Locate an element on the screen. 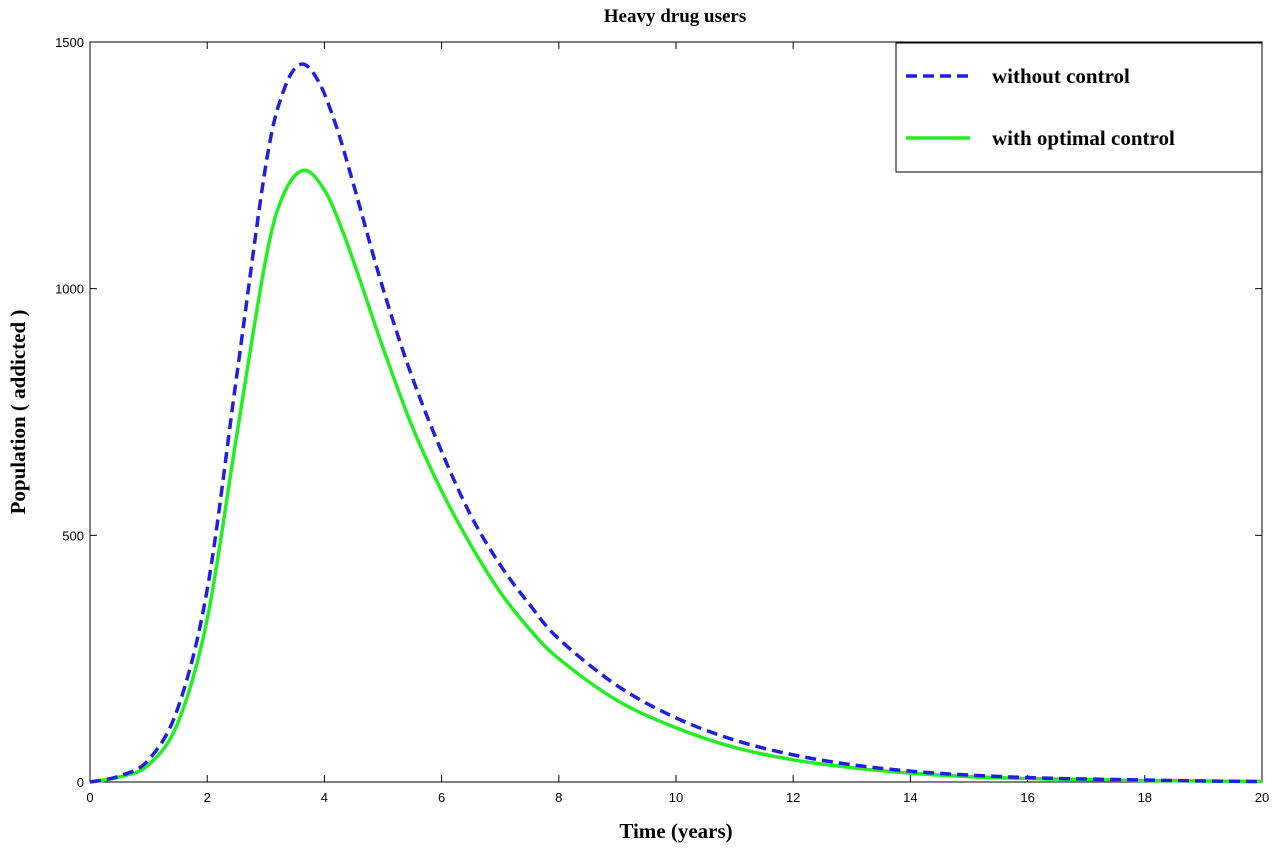 This screenshot has height=849, width=1280. x-tick-label: 20 is located at coordinates (1262, 797).